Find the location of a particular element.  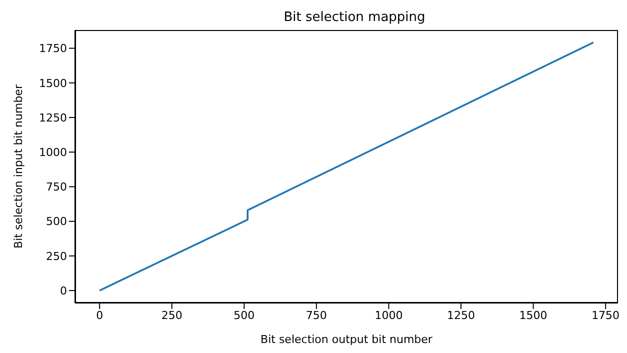

x-tick-label: 250 is located at coordinates (171, 315).